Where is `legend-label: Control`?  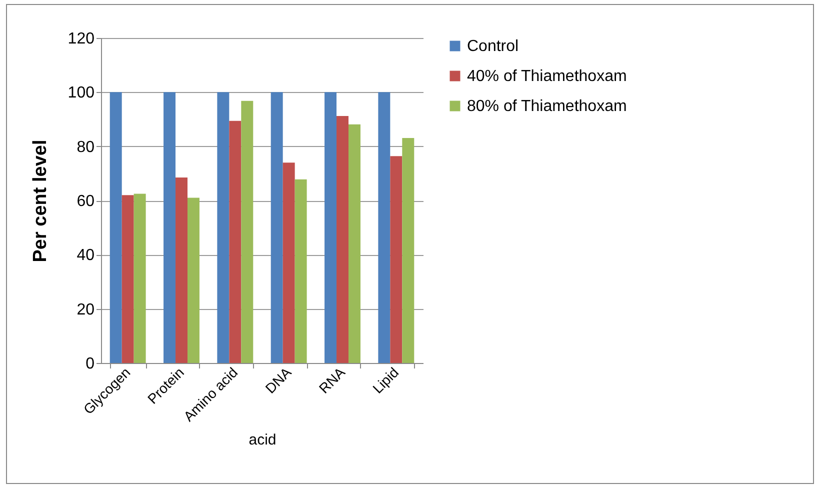
legend-label: Control is located at coordinates (493, 46).